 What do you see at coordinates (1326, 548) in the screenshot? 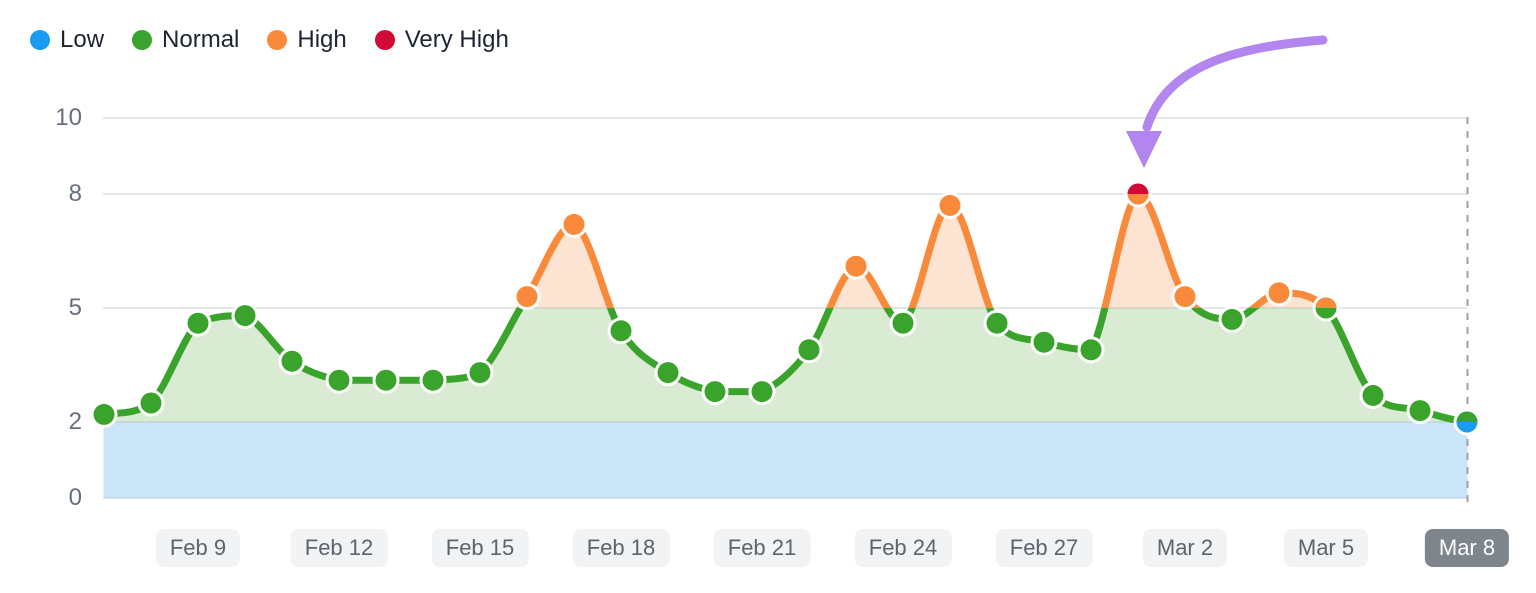
I see `x-axis-label-mar-5: Mar 5` at bounding box center [1326, 548].